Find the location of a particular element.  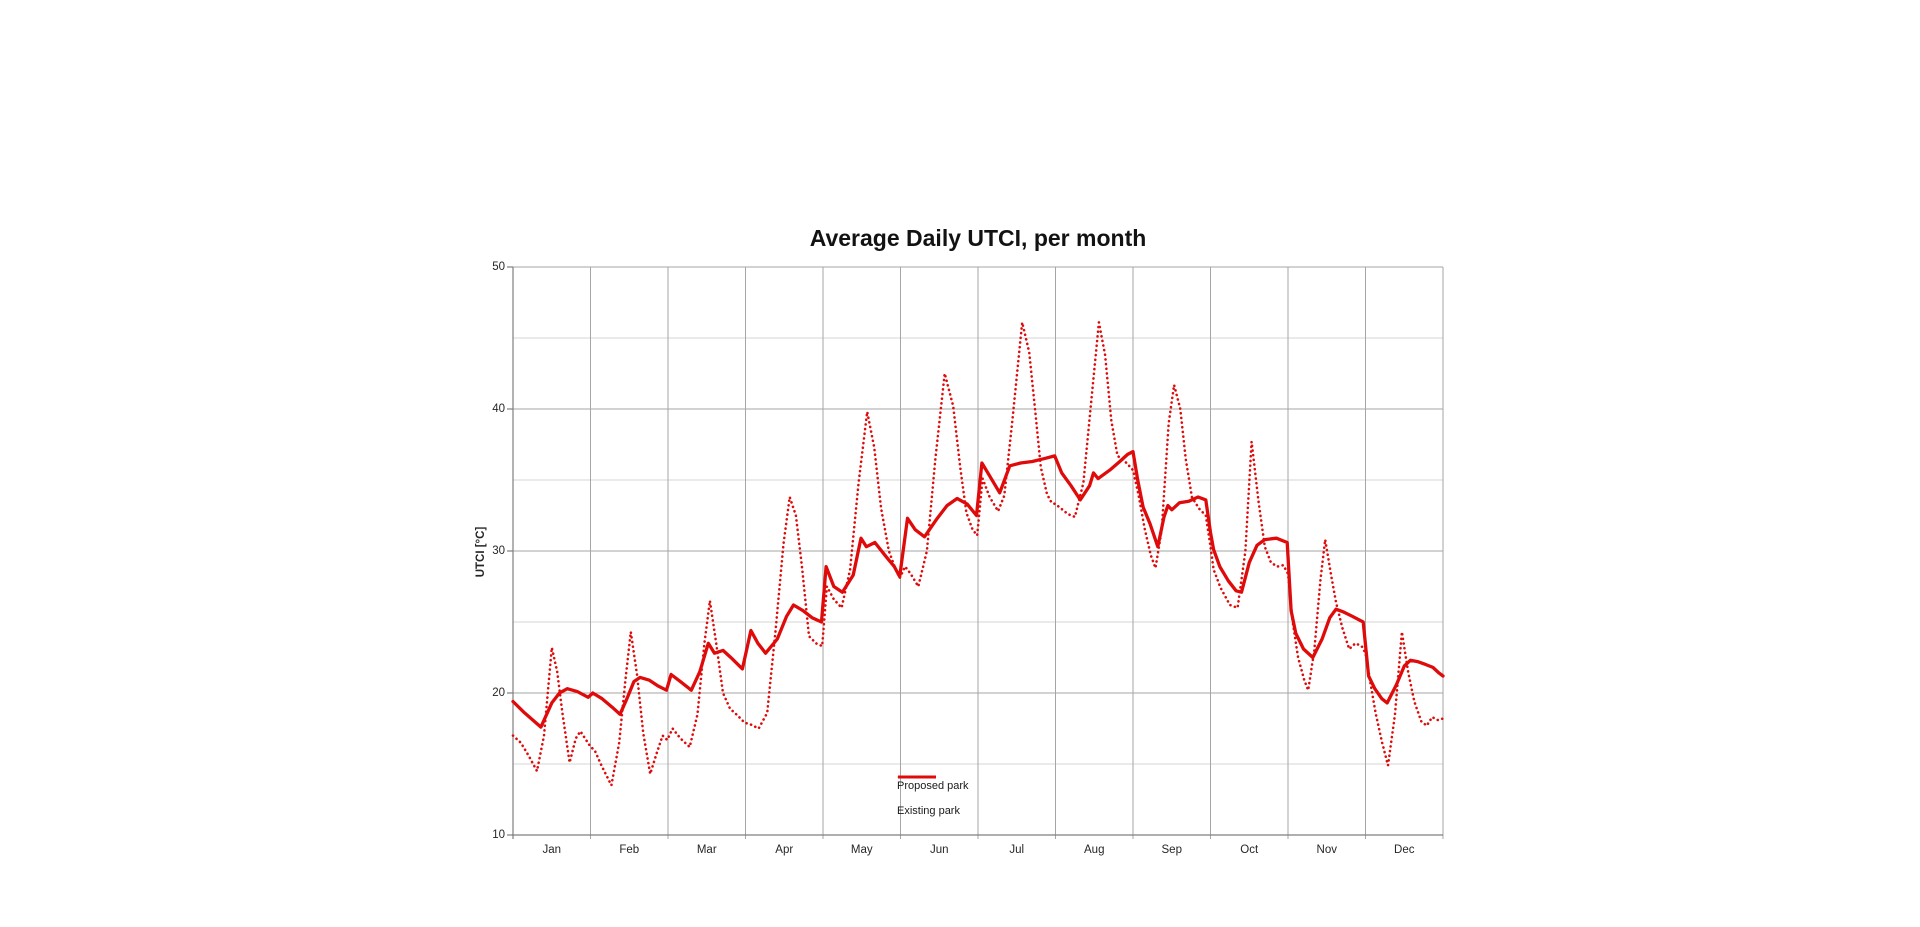

chart-title: Average Daily UTCI, per month is located at coordinates (978, 238).